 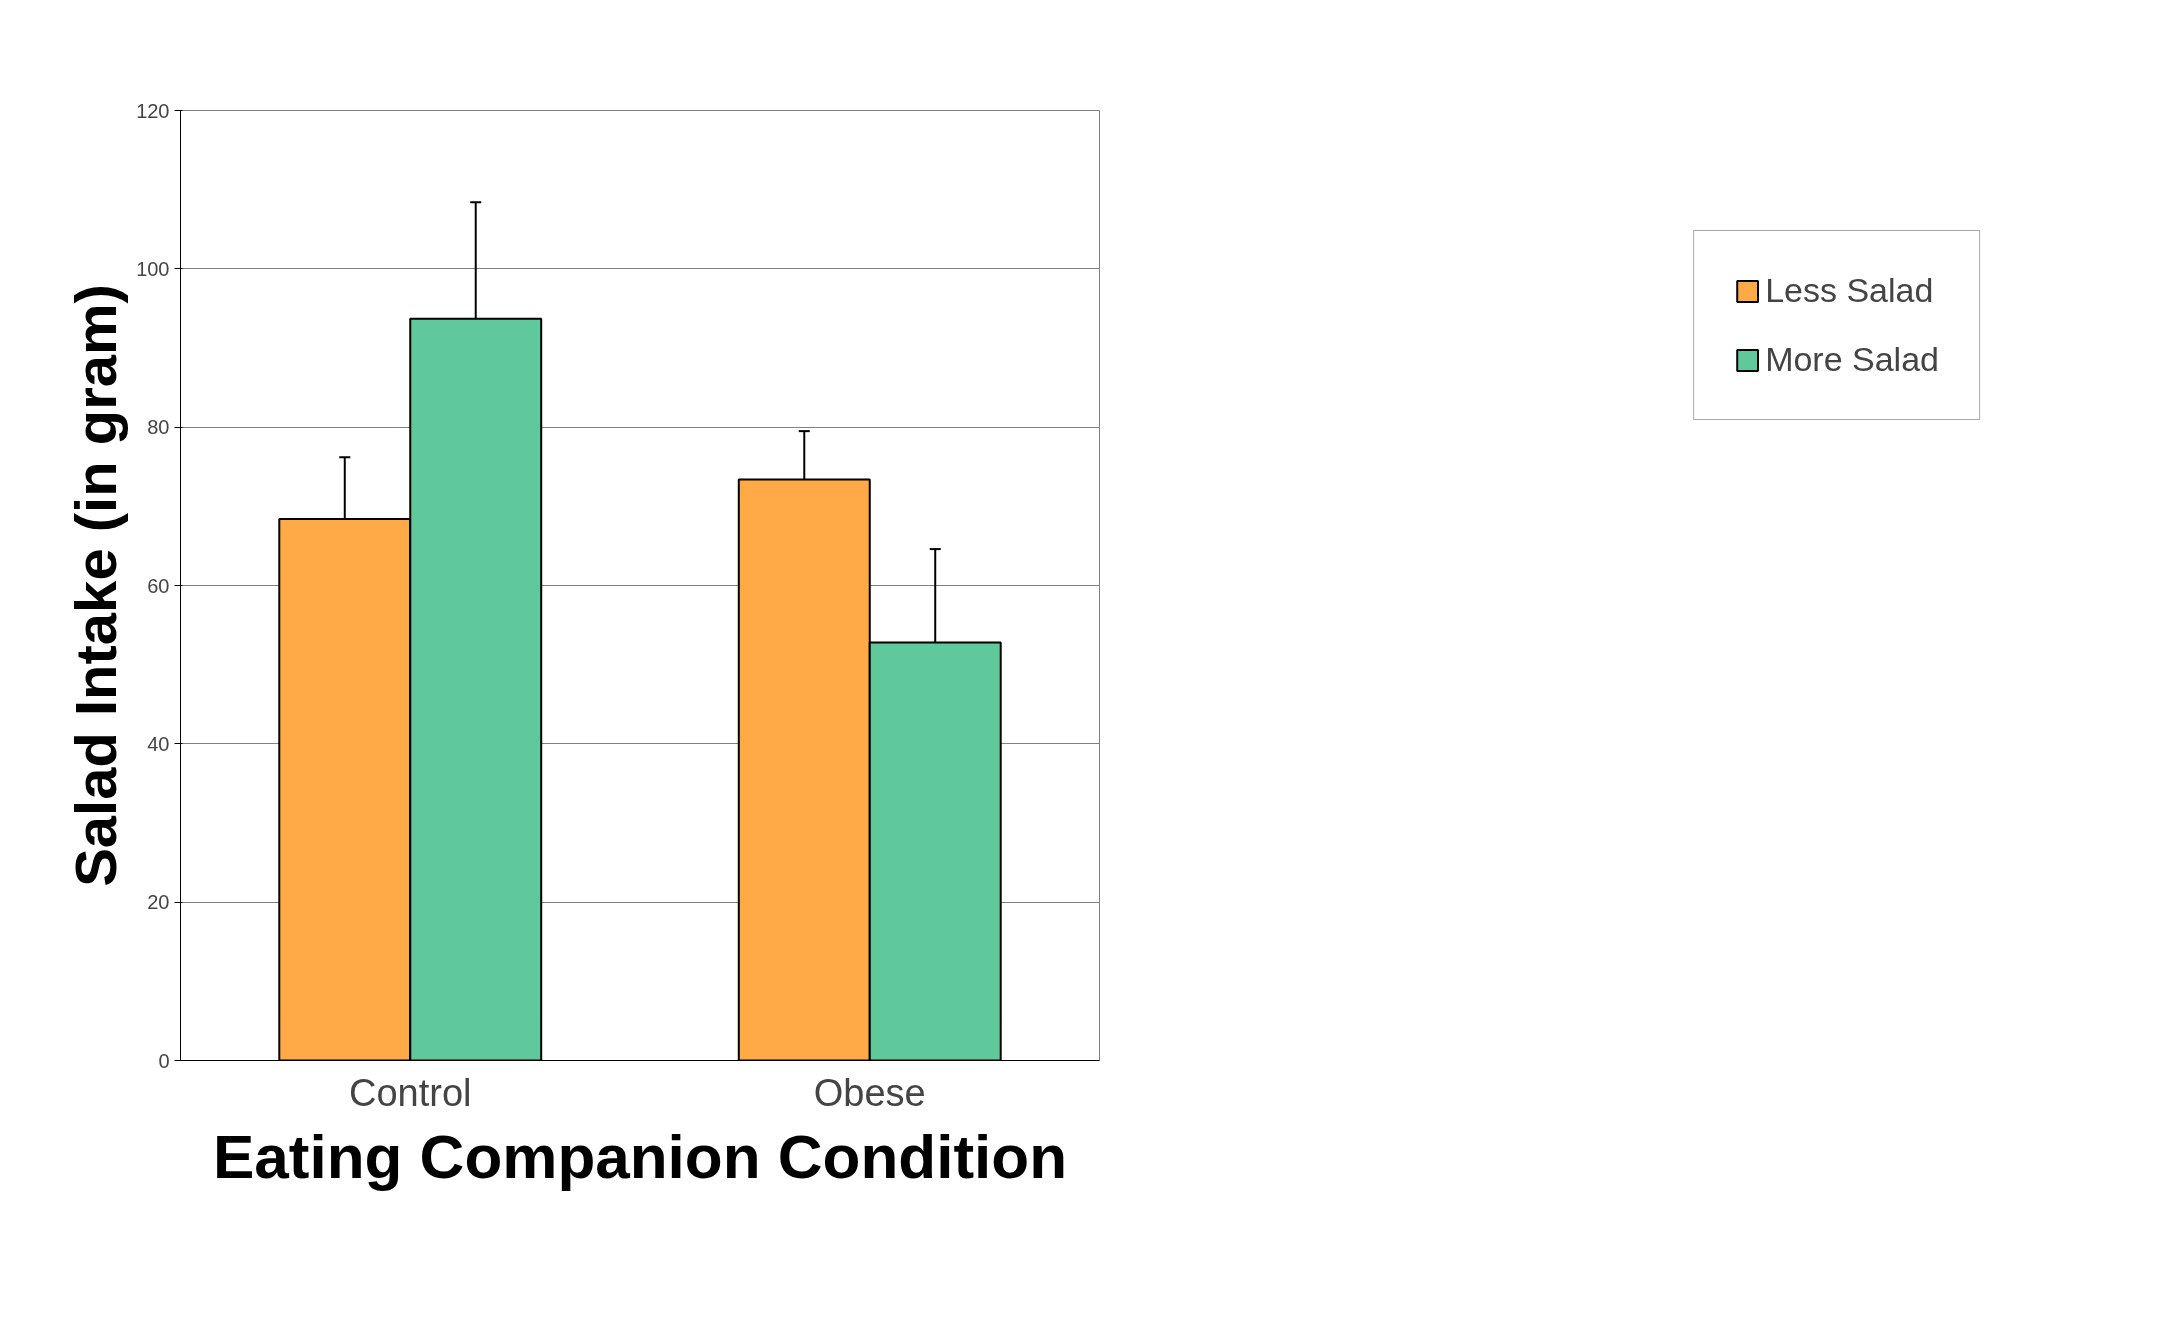 I want to click on x-tick-label: Control, so click(x=410, y=1092).